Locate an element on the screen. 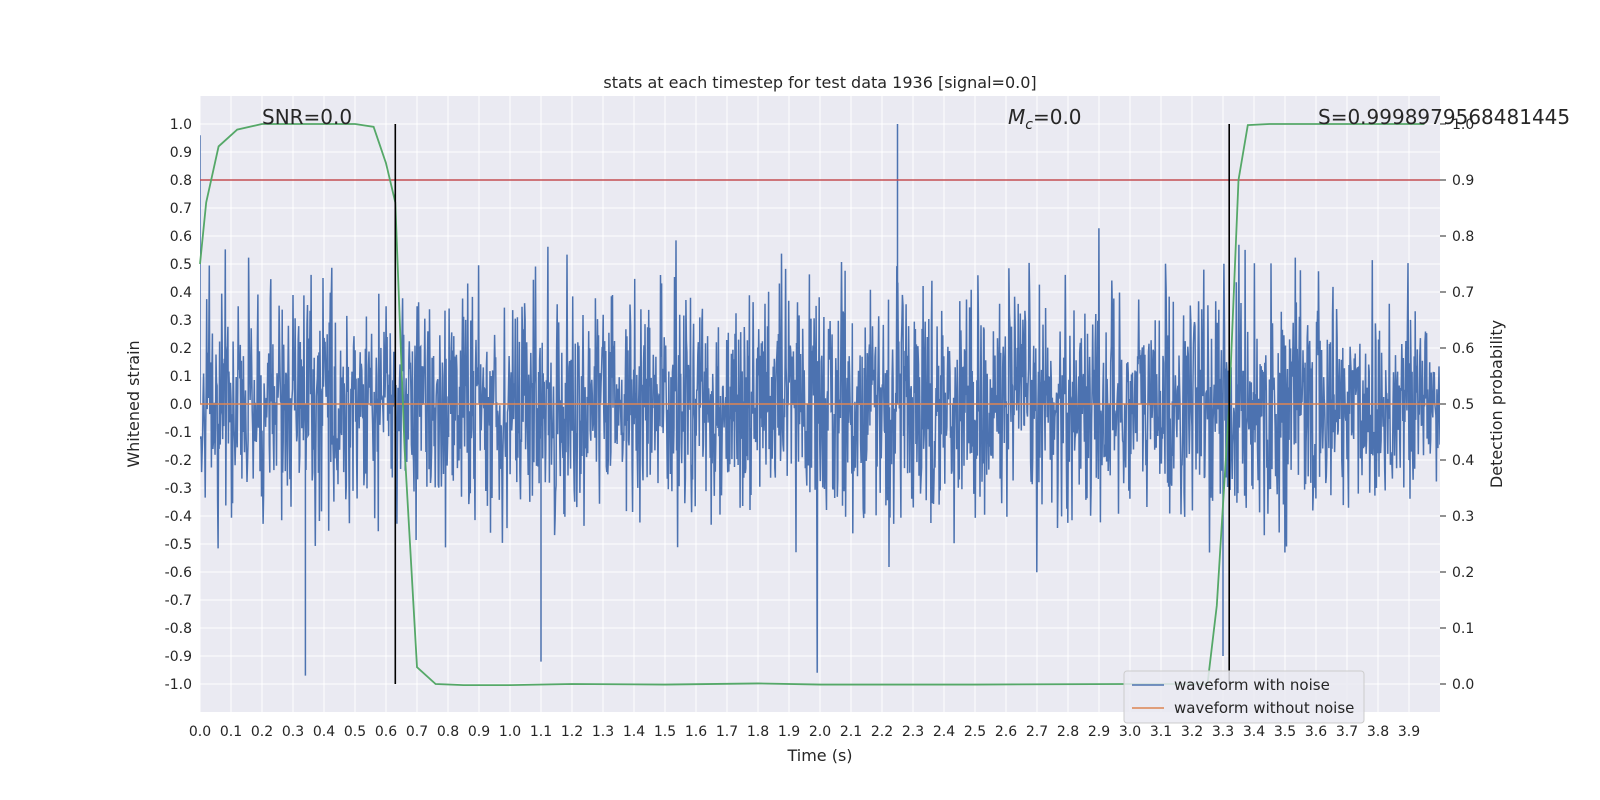 The height and width of the screenshot is (800, 1600). x-tick-label: 3.2 is located at coordinates (1192, 732).